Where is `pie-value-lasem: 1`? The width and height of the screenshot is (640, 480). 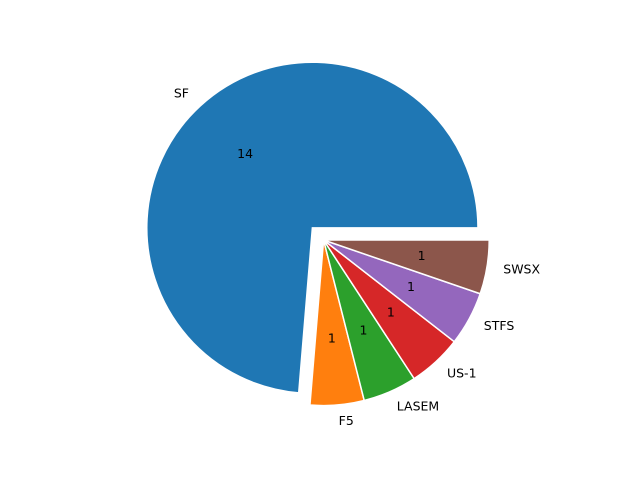 pie-value-lasem: 1 is located at coordinates (364, 329).